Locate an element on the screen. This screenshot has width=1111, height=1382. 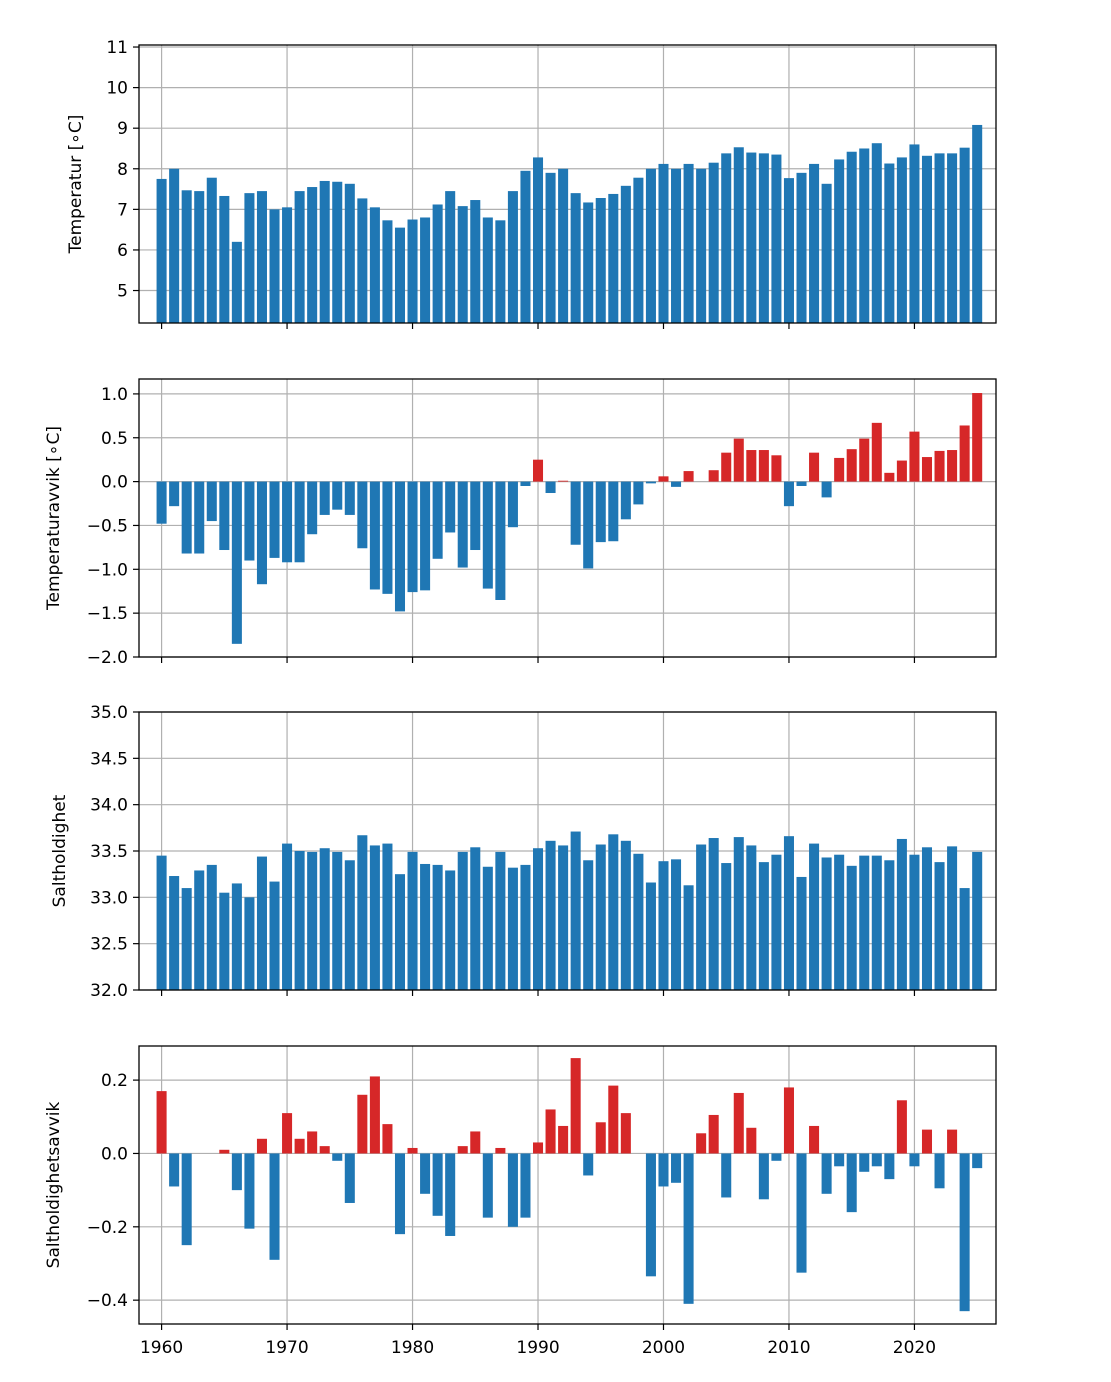
x-tick-label: 2000 is located at coordinates (663, 1348).